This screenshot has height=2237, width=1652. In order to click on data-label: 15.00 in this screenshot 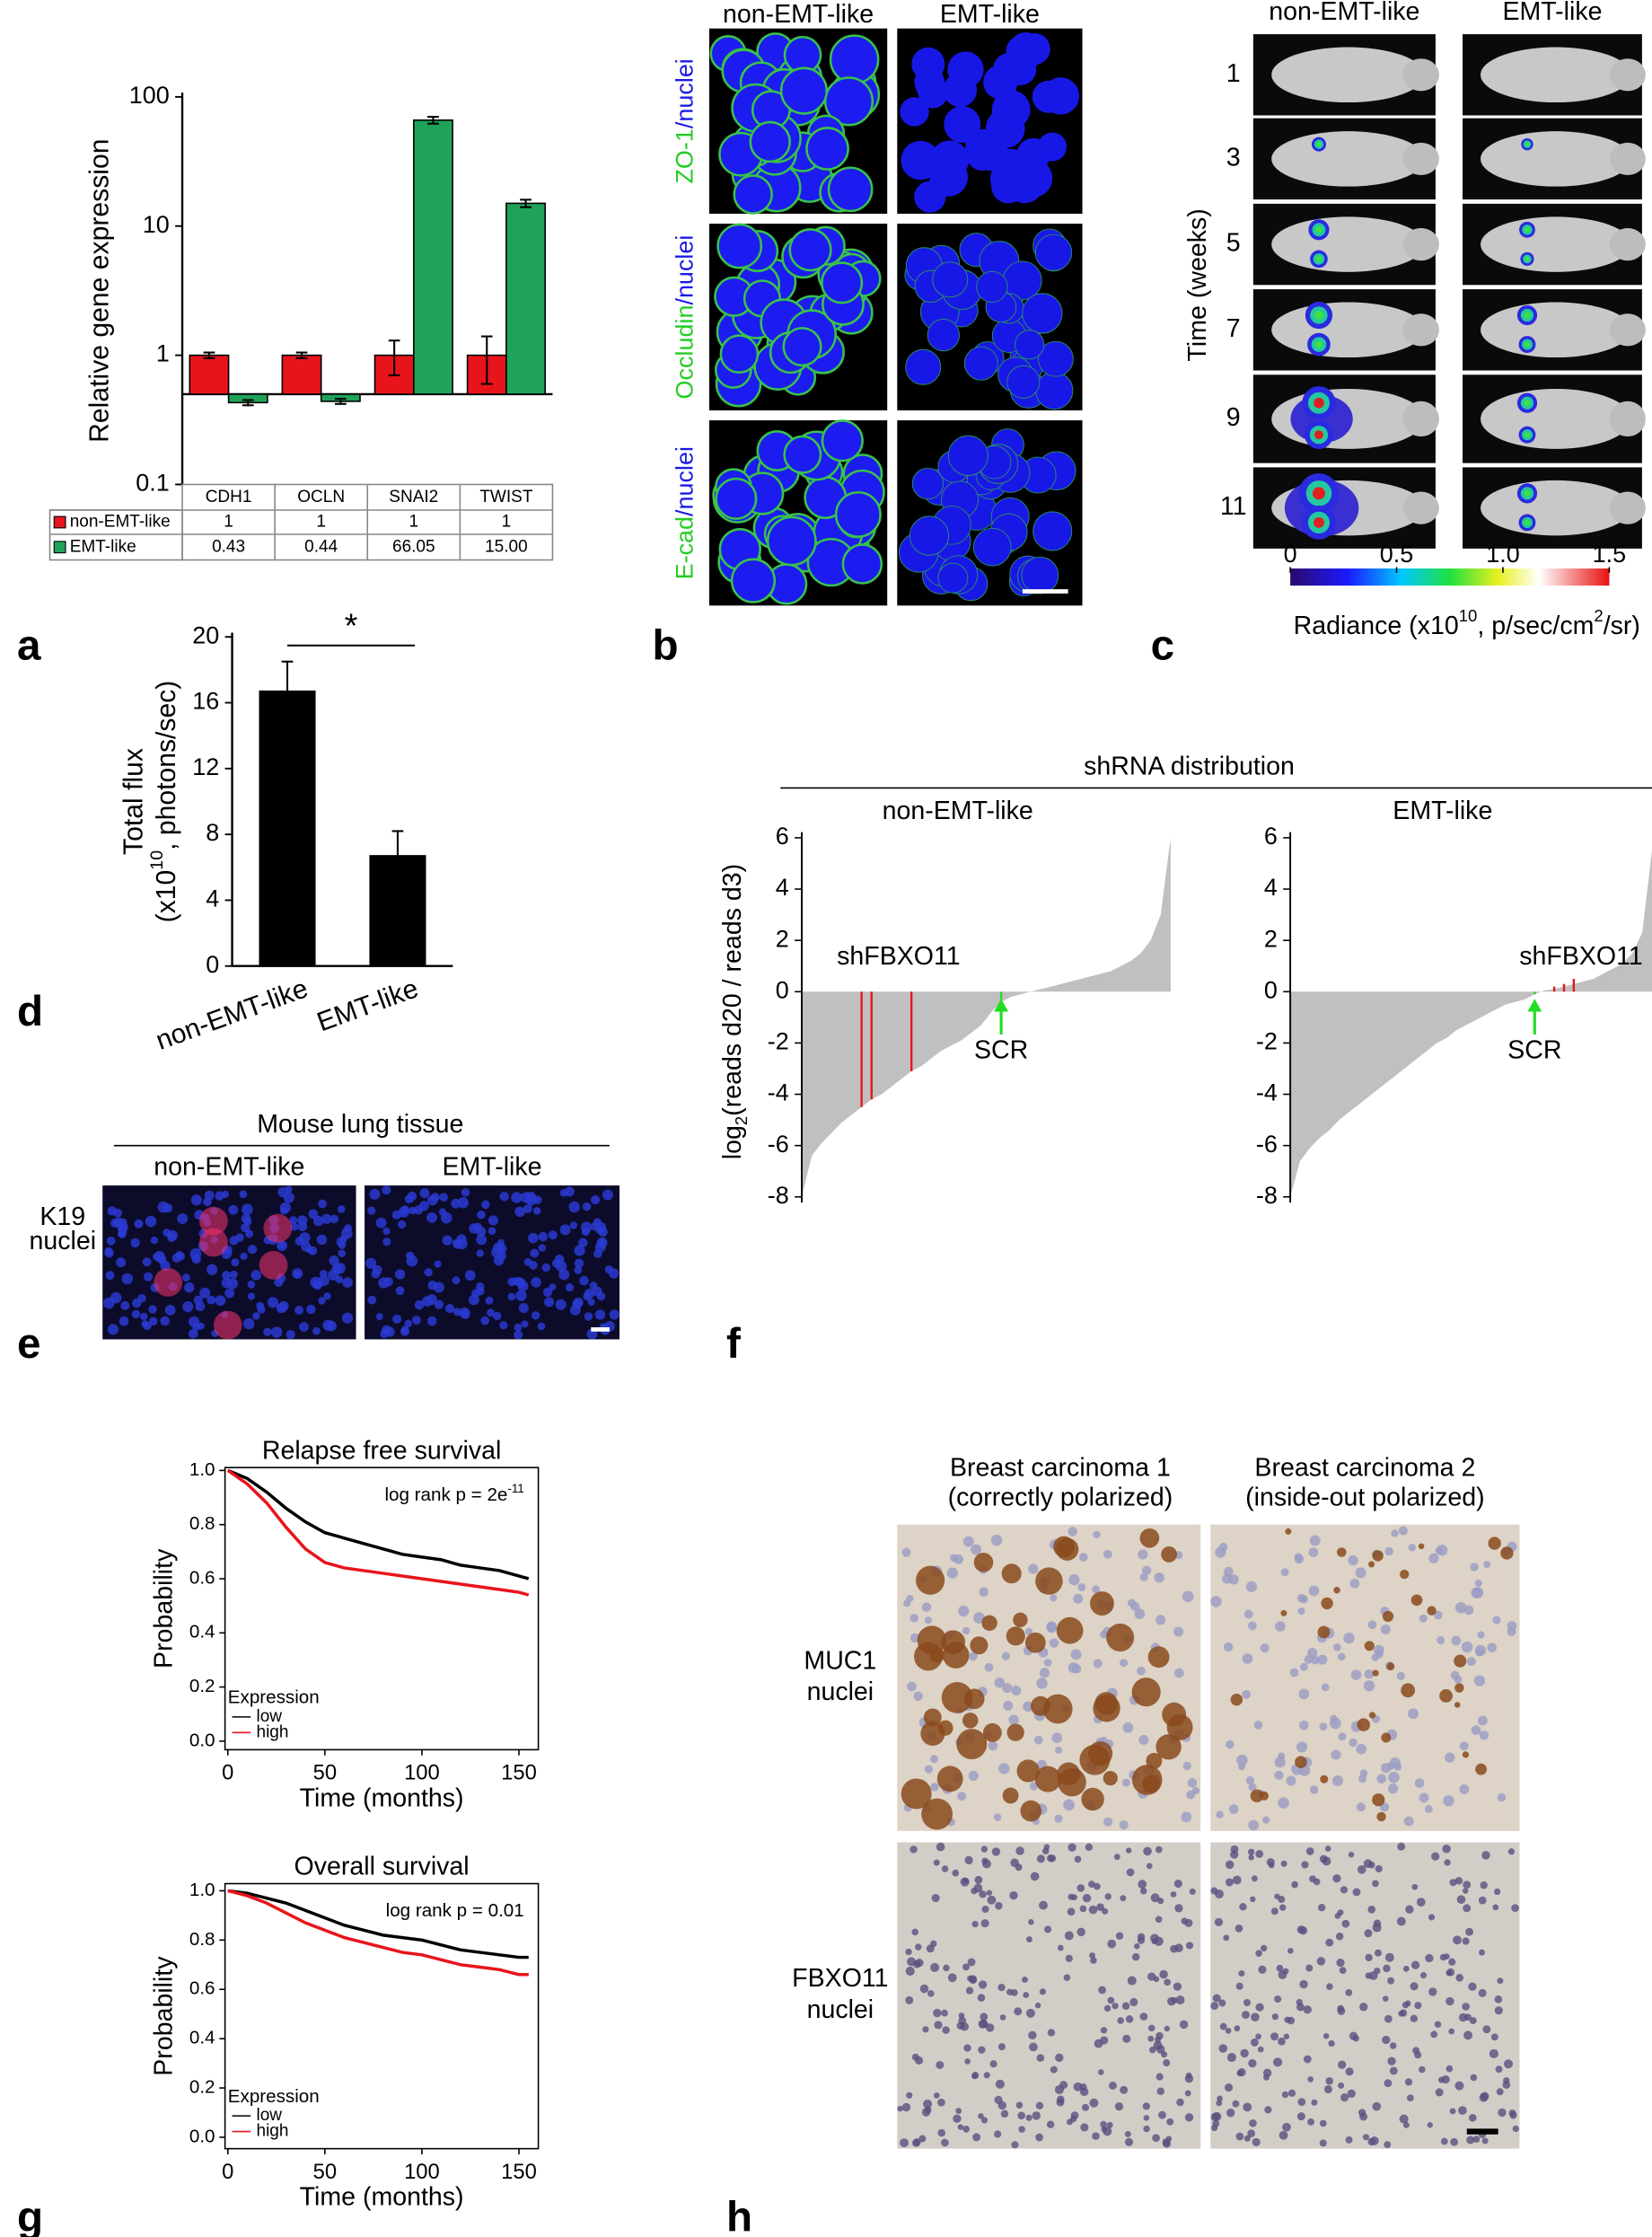, I will do `click(507, 546)`.